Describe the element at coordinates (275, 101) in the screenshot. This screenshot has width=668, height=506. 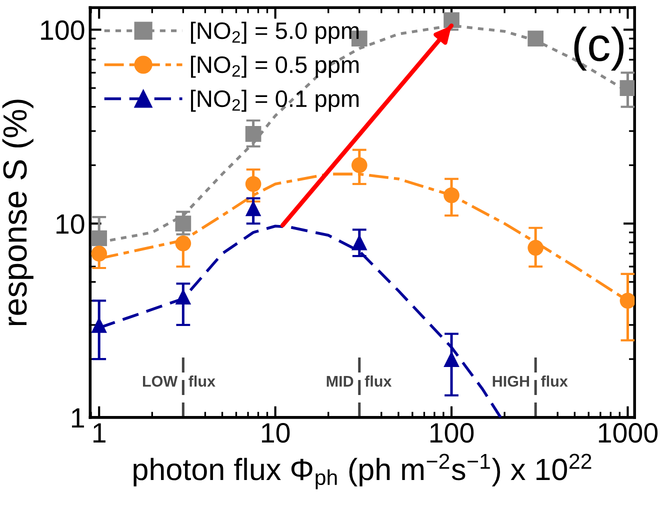
I see `legend-label: [NO$_{2}$] = 0.1 ppm` at that location.